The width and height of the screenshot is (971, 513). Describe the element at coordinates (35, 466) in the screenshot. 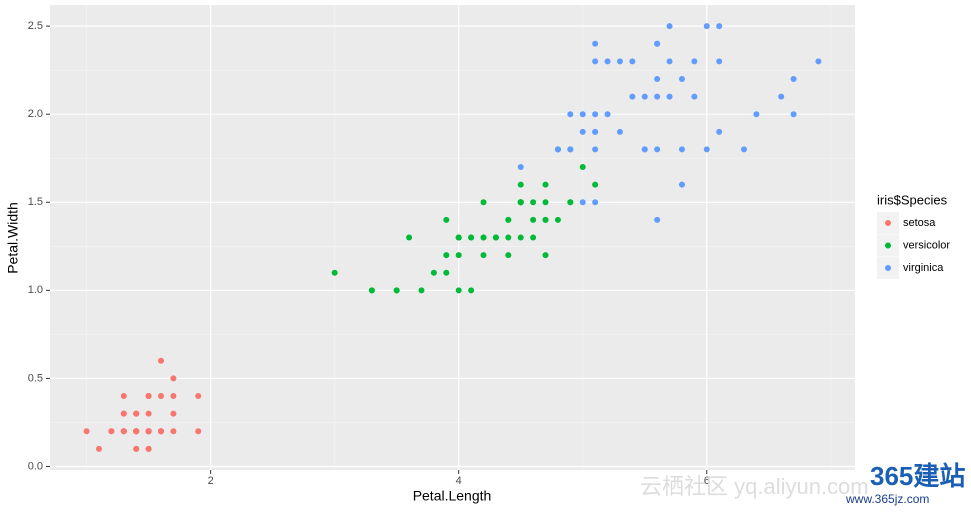

I see `y-tick-label: 0.0` at that location.